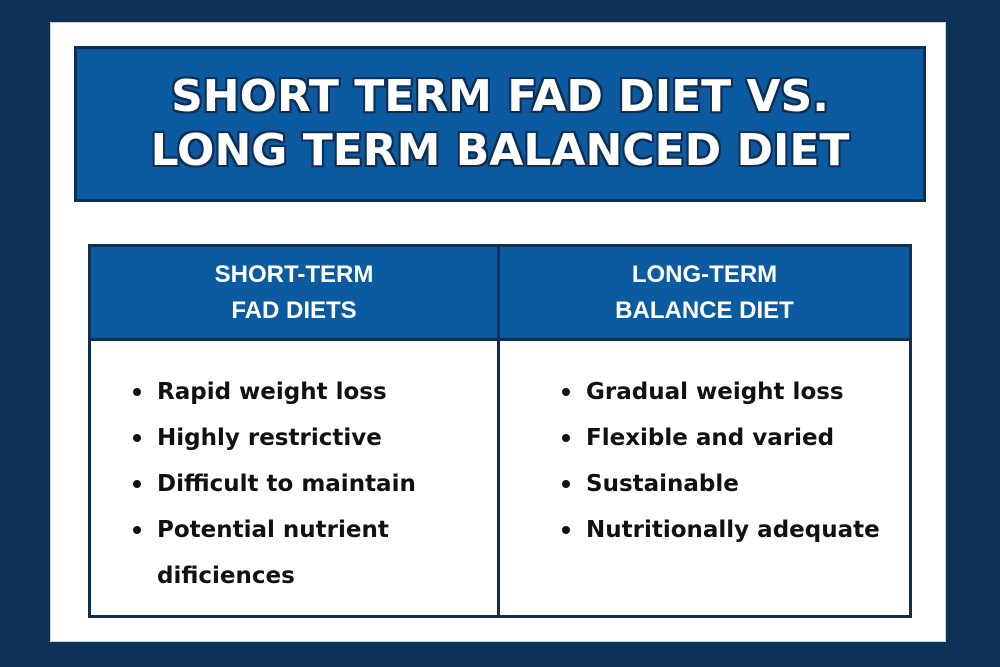 The image size is (1000, 667). What do you see at coordinates (710, 438) in the screenshot?
I see `list-item-text: Flexible and varied` at bounding box center [710, 438].